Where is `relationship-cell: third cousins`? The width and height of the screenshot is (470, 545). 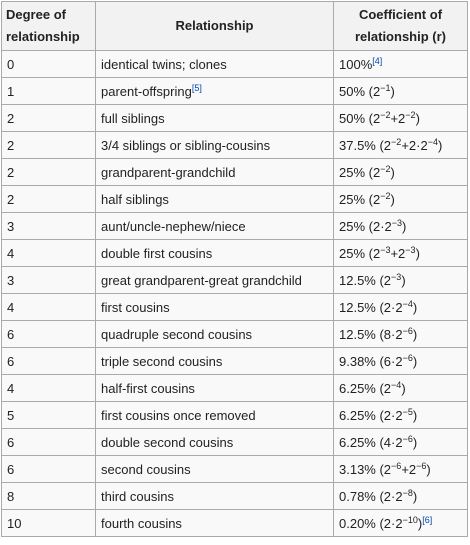 relationship-cell: third cousins is located at coordinates (214, 496).